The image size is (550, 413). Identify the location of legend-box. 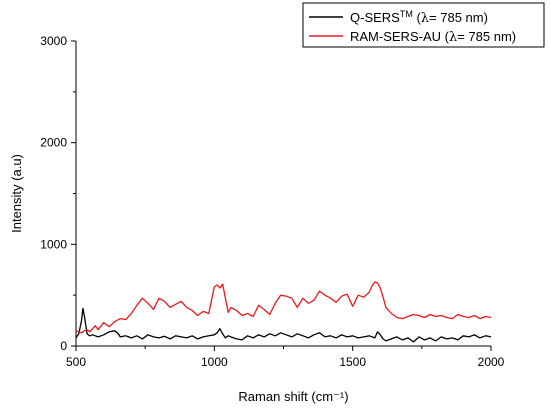
(423, 25).